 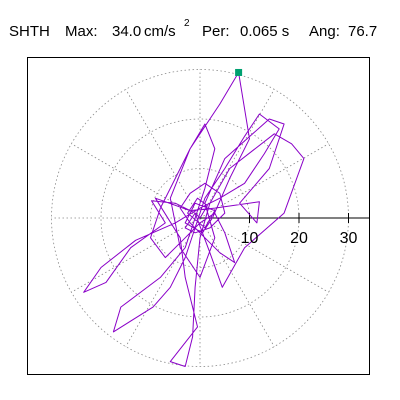 What do you see at coordinates (250, 238) in the screenshot?
I see `x-tick-label-10: 10` at bounding box center [250, 238].